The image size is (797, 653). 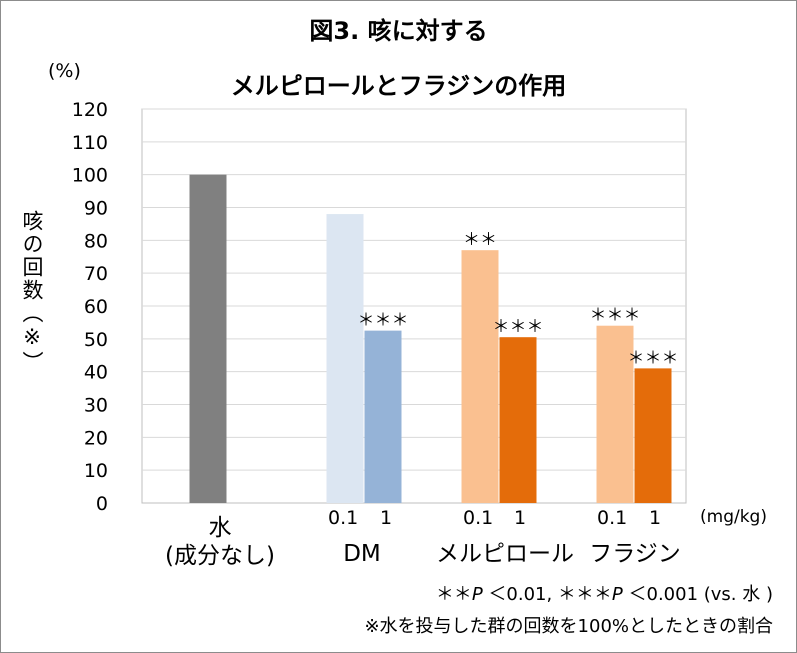 I want to click on y-tick-label: 90, so click(x=96, y=209).